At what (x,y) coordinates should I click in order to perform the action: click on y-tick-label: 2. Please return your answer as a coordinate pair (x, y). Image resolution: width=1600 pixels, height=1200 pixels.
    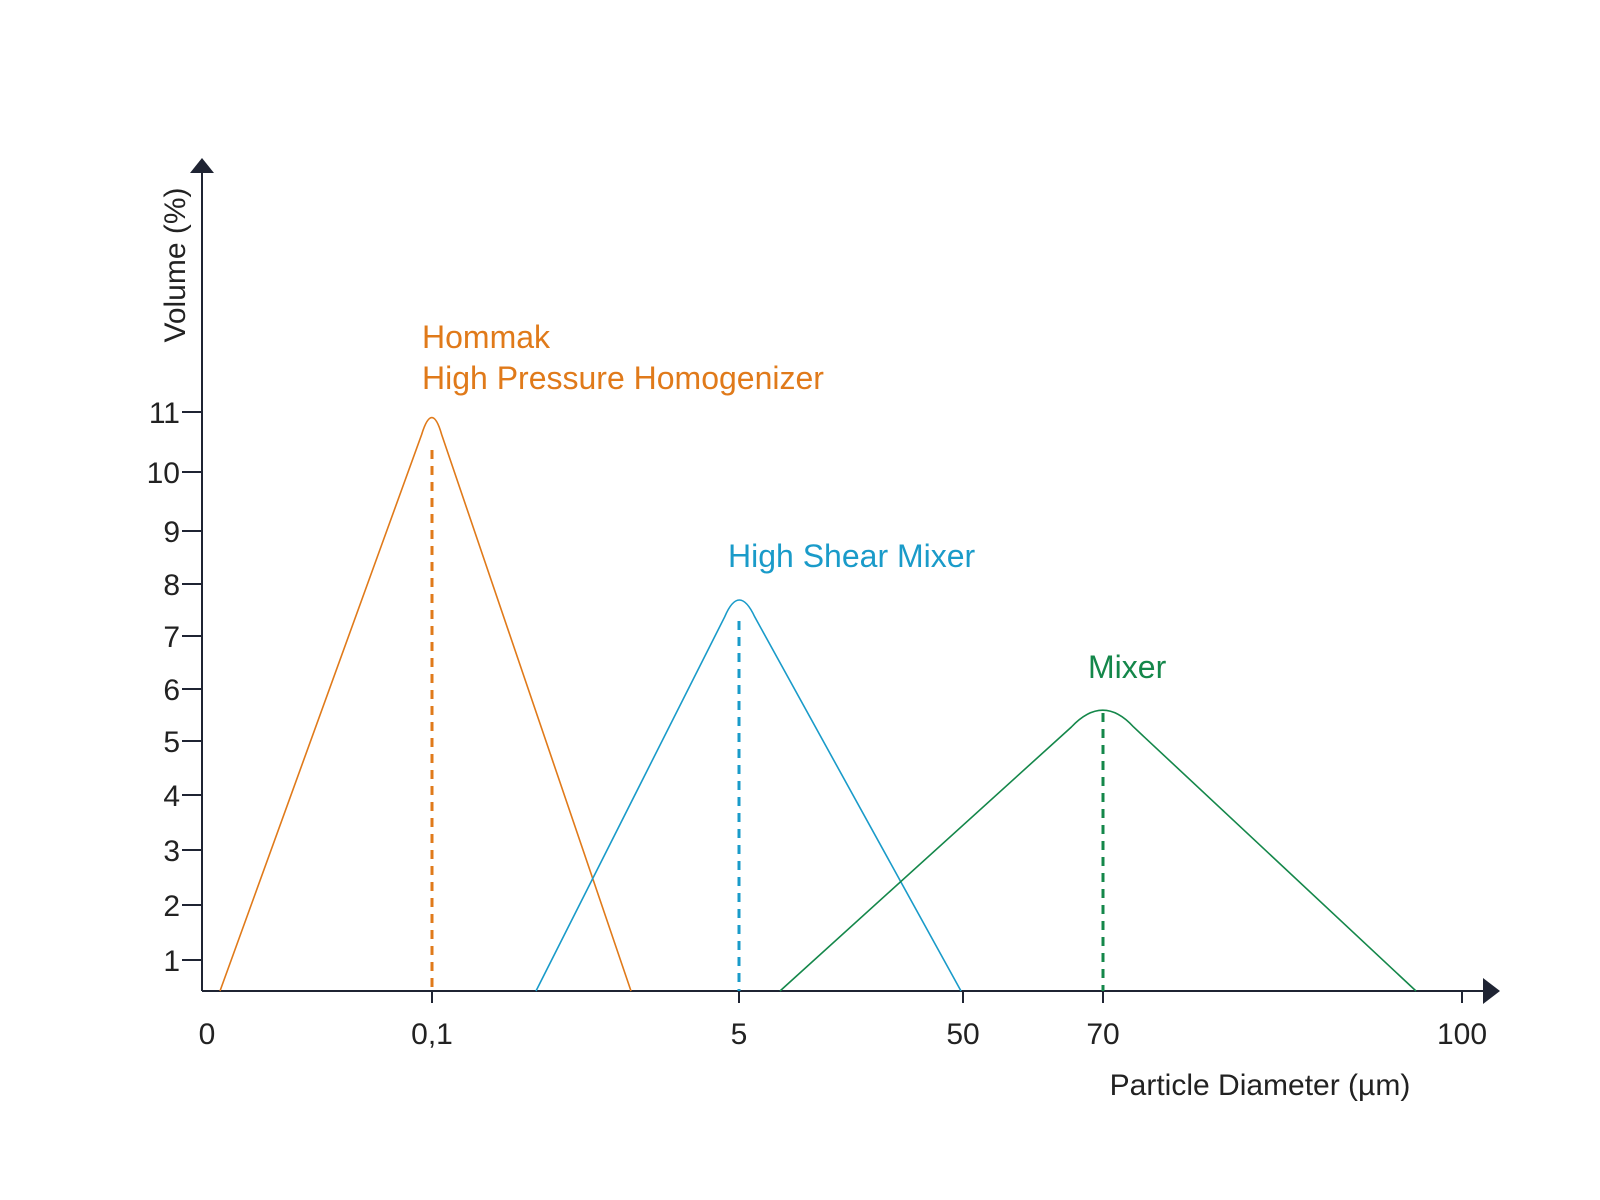
    Looking at the image, I should click on (171, 906).